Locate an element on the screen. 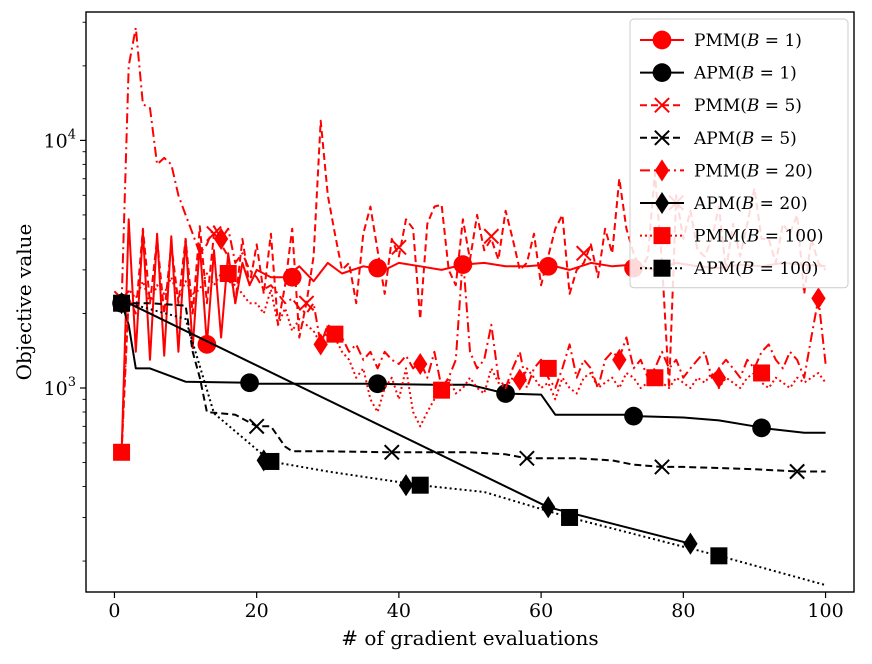  legend-label: PMM(B = 5) is located at coordinates (748, 106).